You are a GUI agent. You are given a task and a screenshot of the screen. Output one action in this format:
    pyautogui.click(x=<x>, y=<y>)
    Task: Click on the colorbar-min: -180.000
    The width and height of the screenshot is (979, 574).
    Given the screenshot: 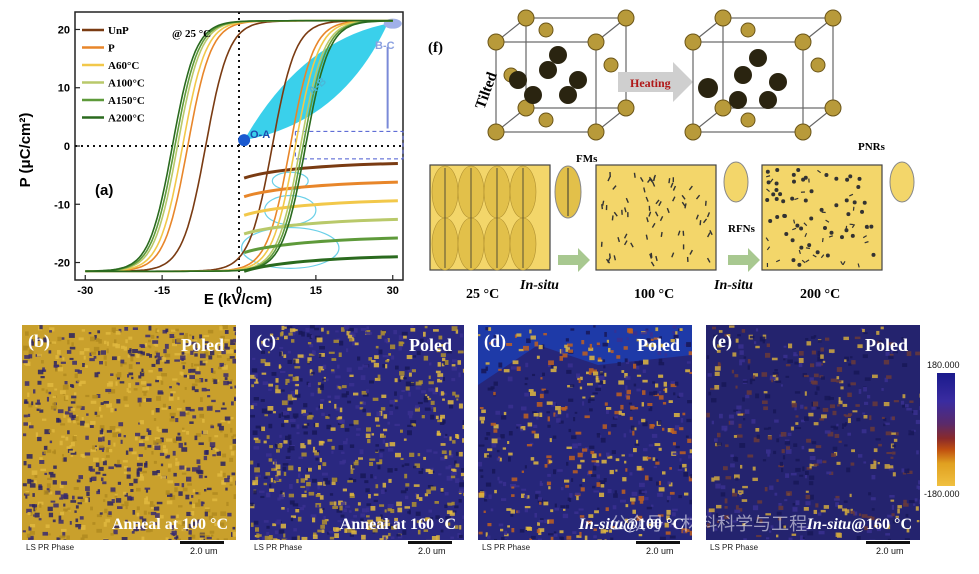 What is the action you would take?
    pyautogui.click(x=942, y=494)
    